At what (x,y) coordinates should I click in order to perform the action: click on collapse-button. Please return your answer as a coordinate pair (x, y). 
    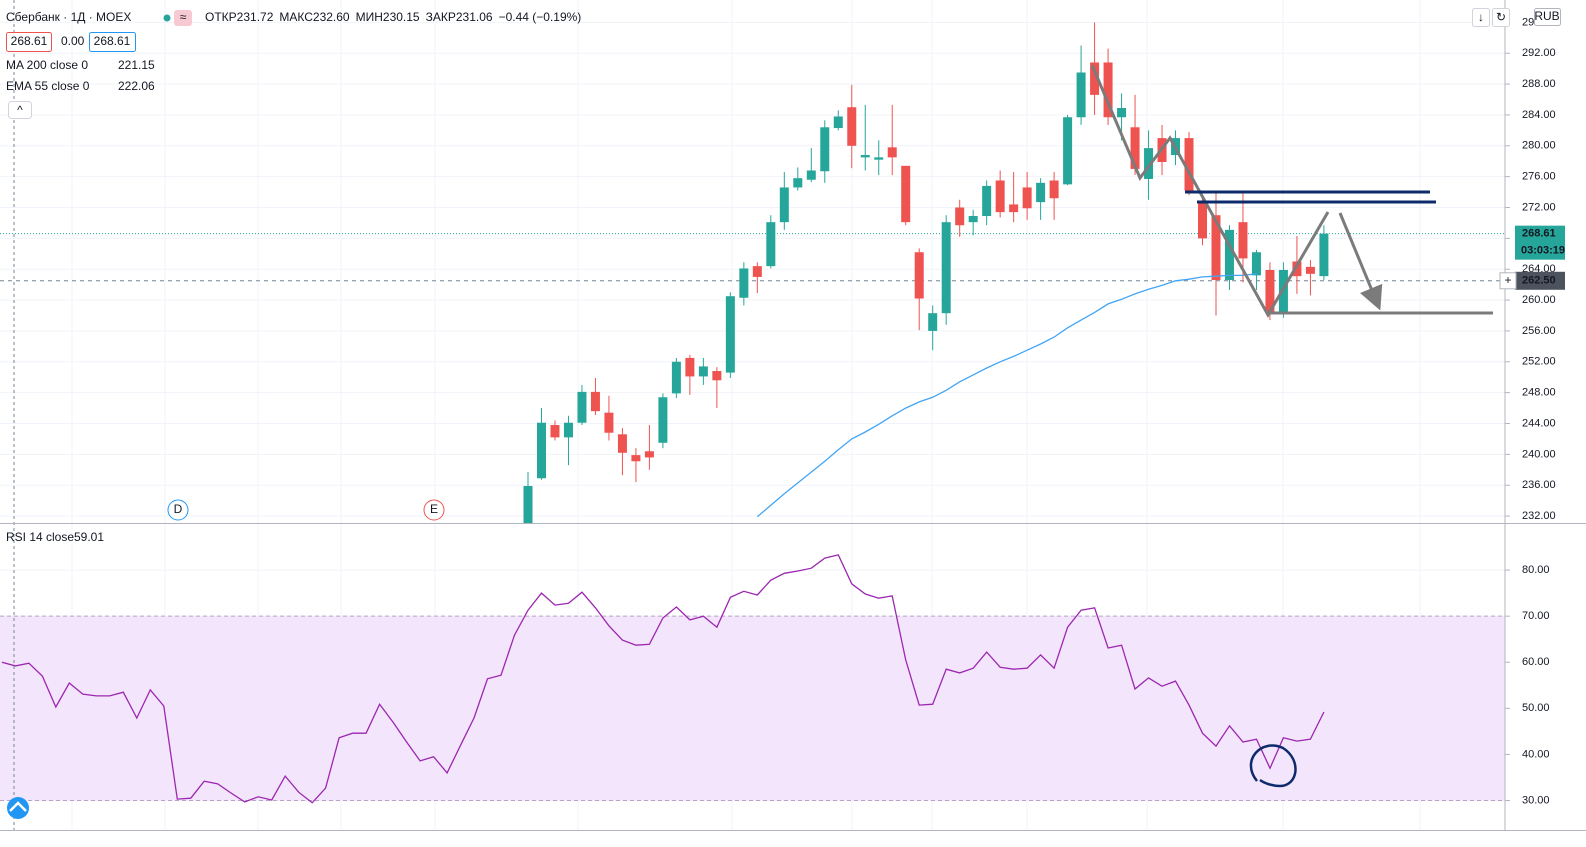
    Looking at the image, I should click on (20, 110).